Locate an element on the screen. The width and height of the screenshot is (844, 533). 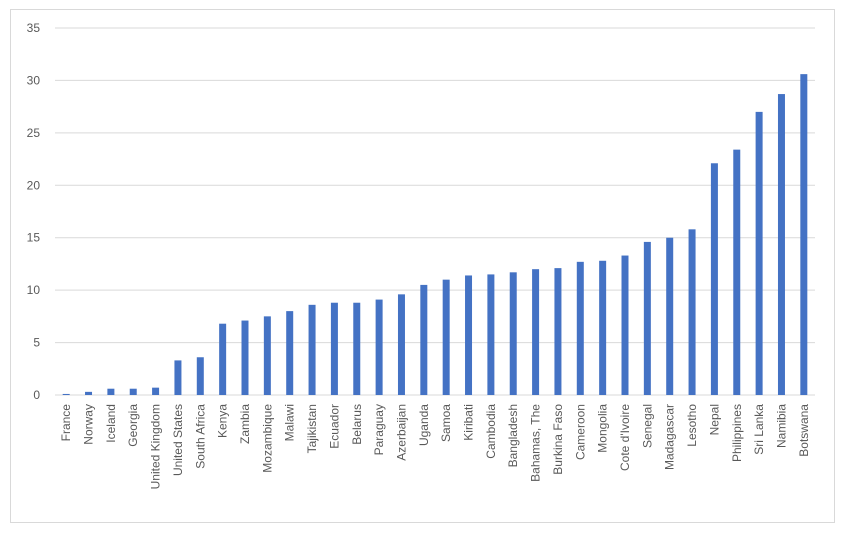
x-tick-label: United States is located at coordinates (178, 440).